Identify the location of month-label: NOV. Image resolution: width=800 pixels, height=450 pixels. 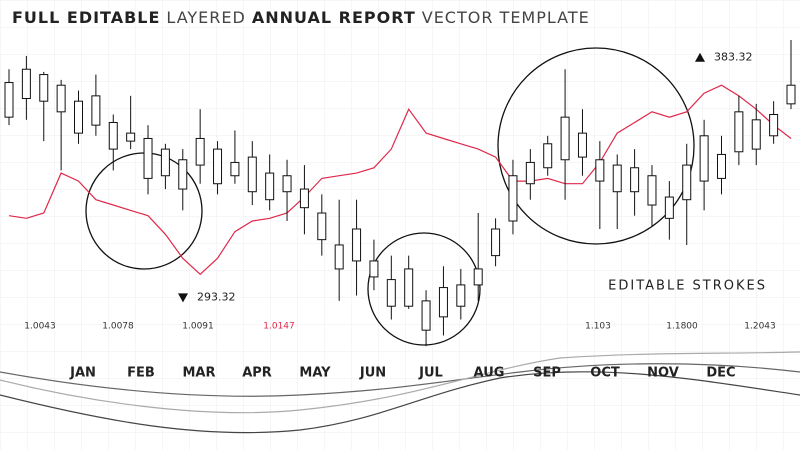
(663, 373).